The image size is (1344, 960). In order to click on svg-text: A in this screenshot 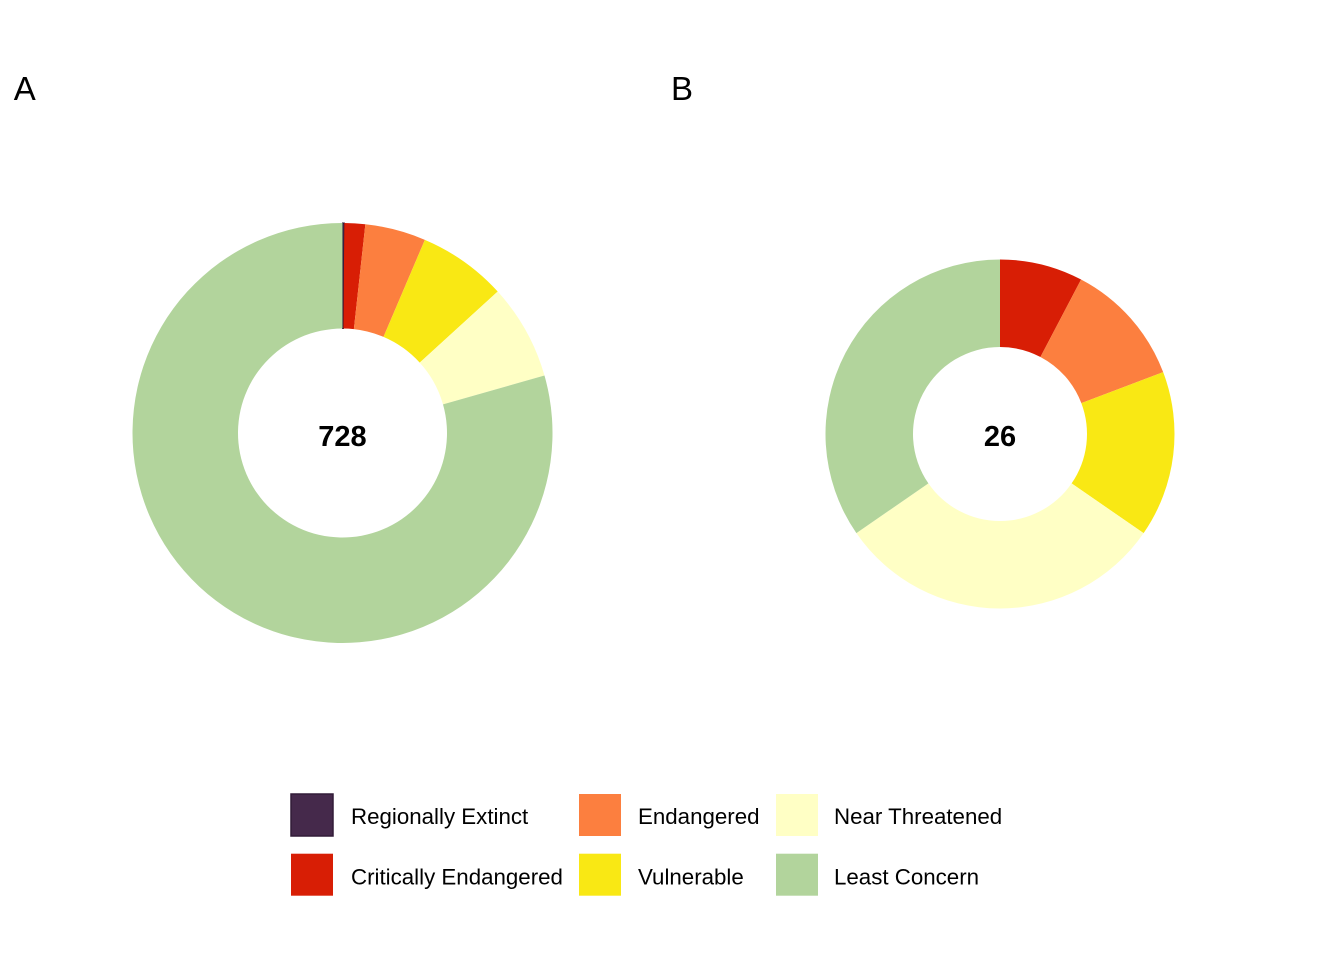, I will do `click(25, 88)`.